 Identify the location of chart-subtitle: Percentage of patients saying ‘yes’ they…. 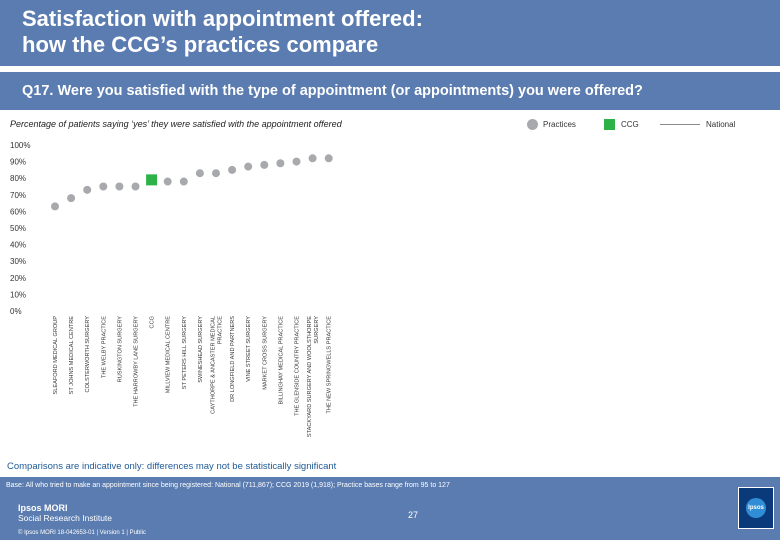
(176, 124).